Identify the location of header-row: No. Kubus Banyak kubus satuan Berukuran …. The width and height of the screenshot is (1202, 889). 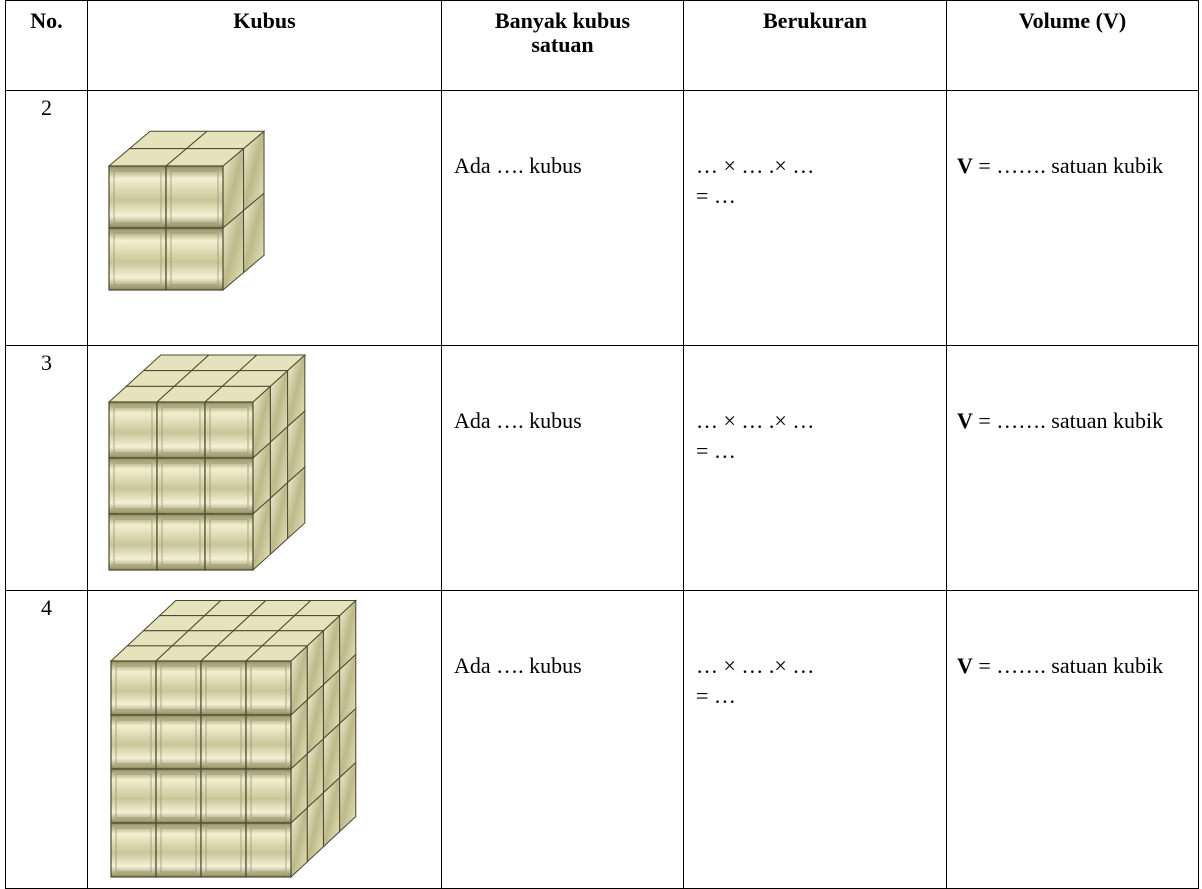
(602, 45).